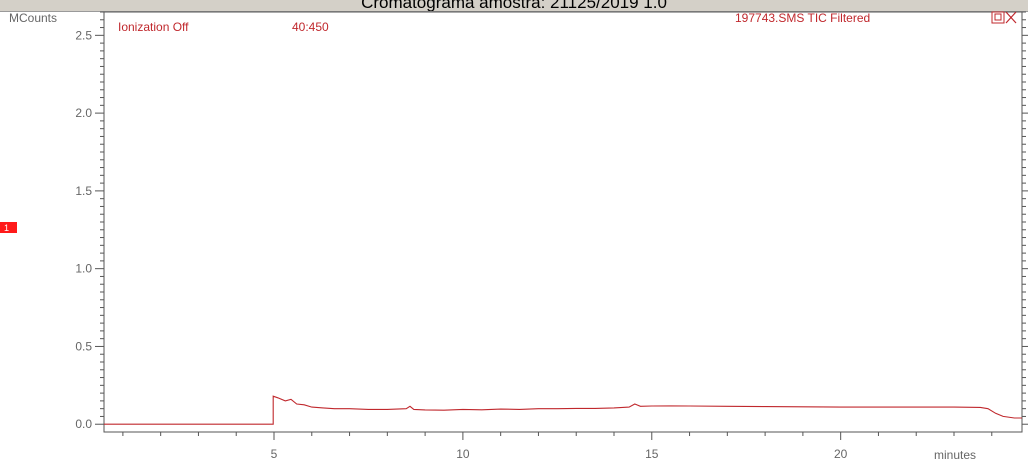  I want to click on pane-close-icon, so click(1004, 17).